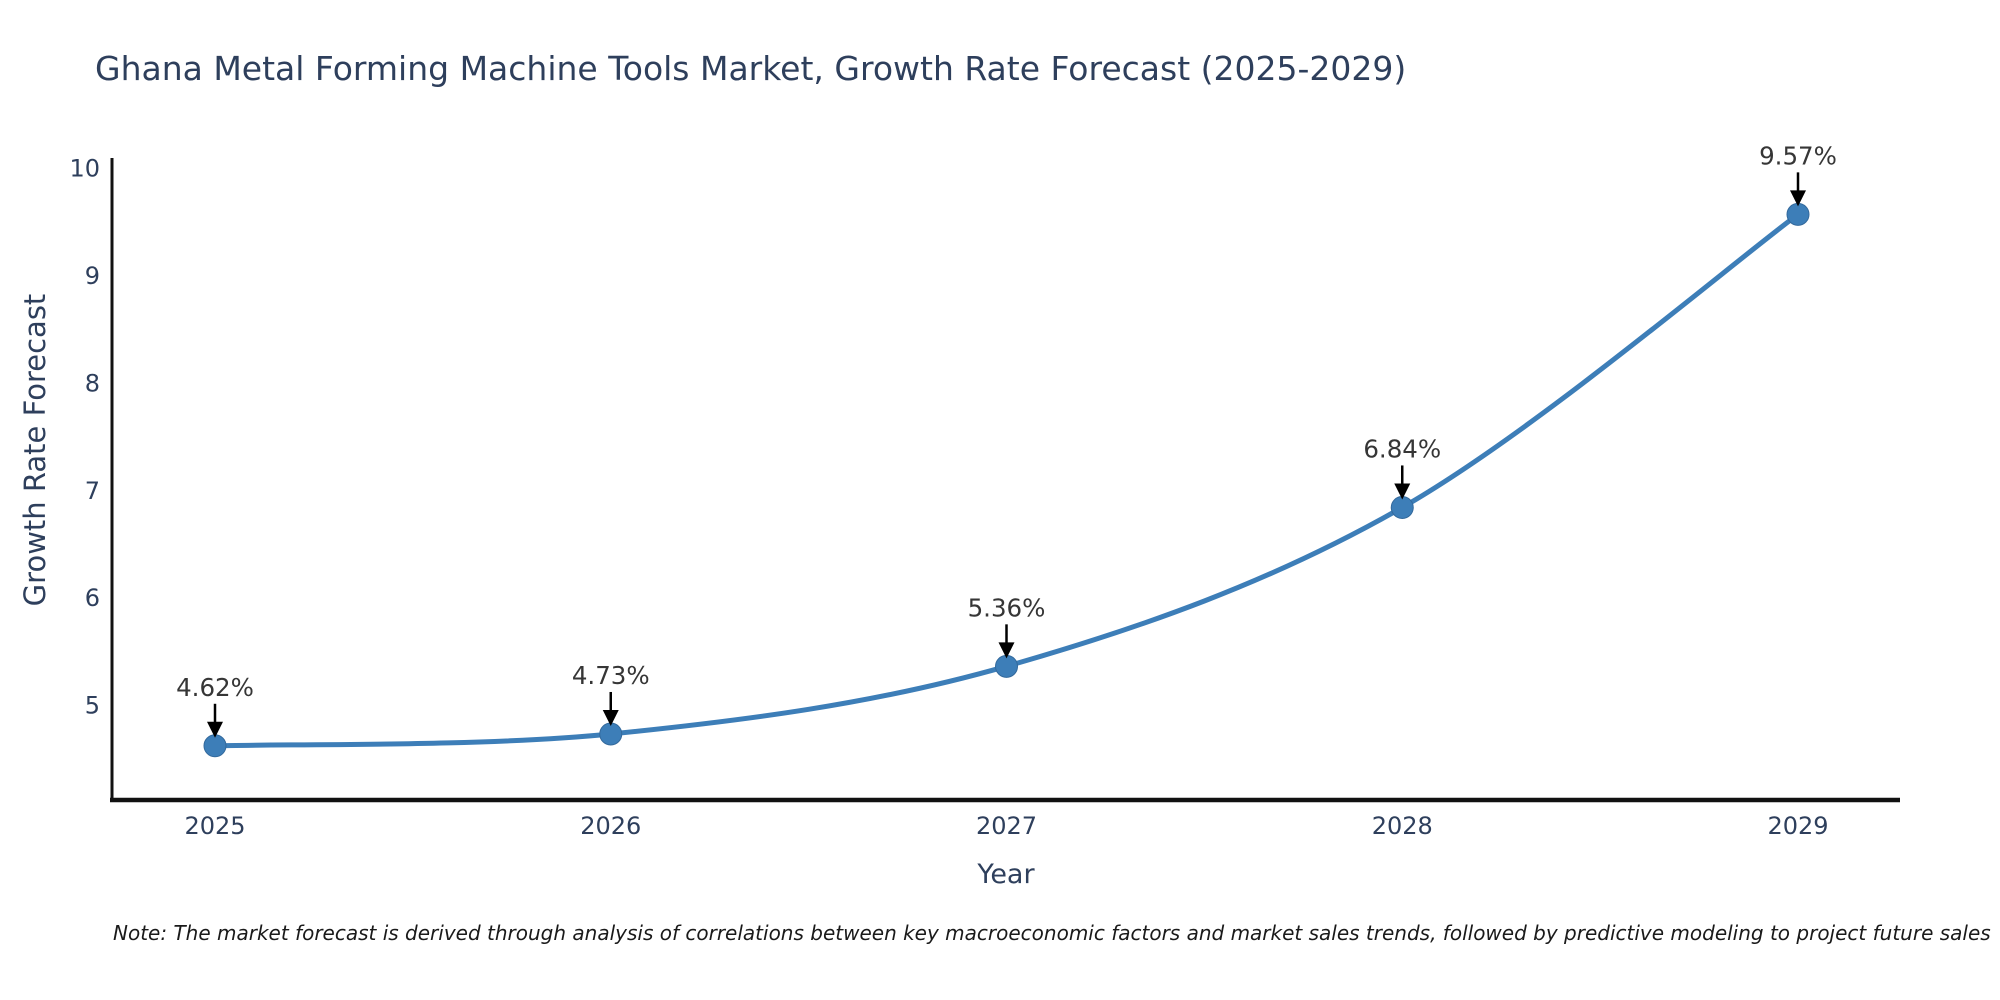 This screenshot has width=2000, height=1000. What do you see at coordinates (92, 383) in the screenshot?
I see `y-tick-label: 8` at bounding box center [92, 383].